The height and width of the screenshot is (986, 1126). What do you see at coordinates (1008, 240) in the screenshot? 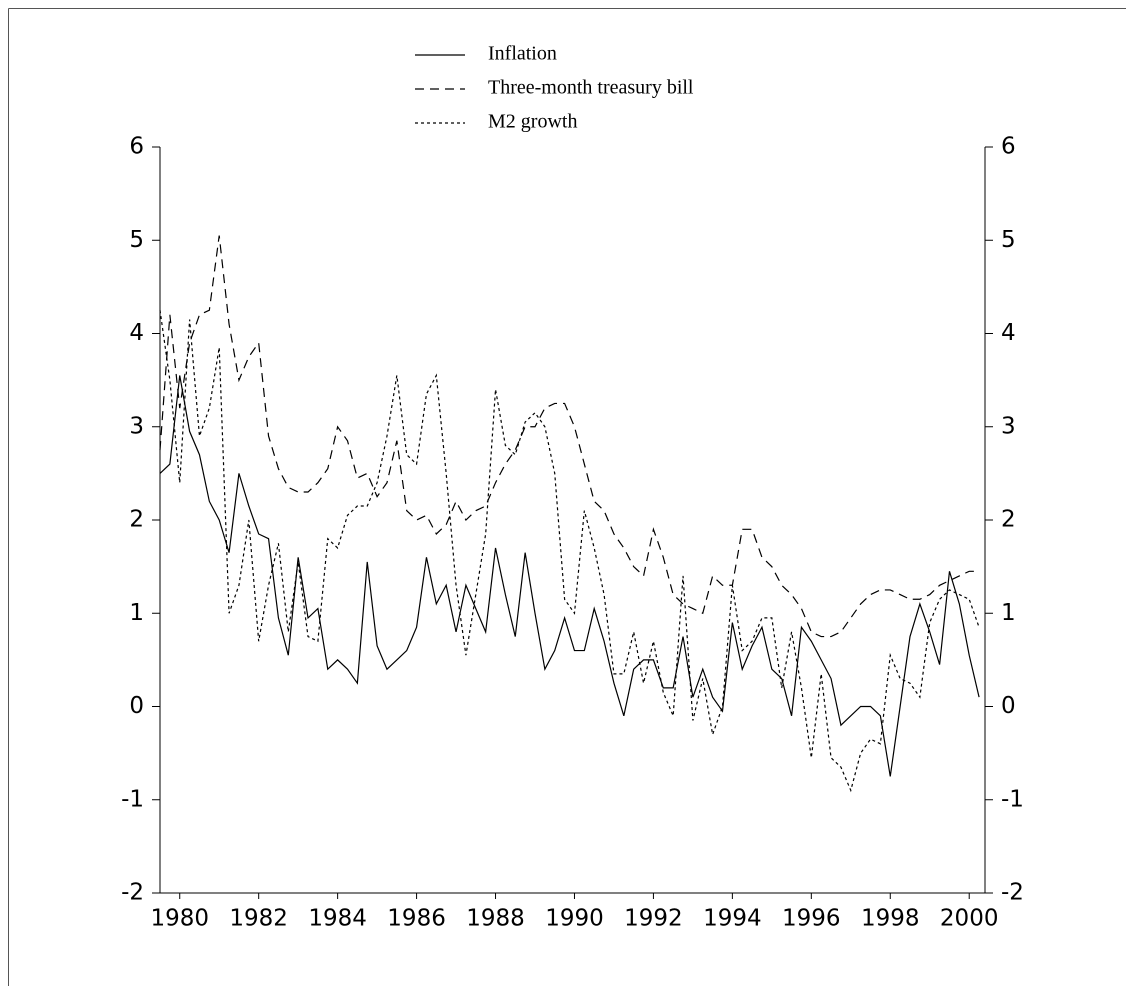
I see `y2-tick-label: 5` at bounding box center [1008, 240].